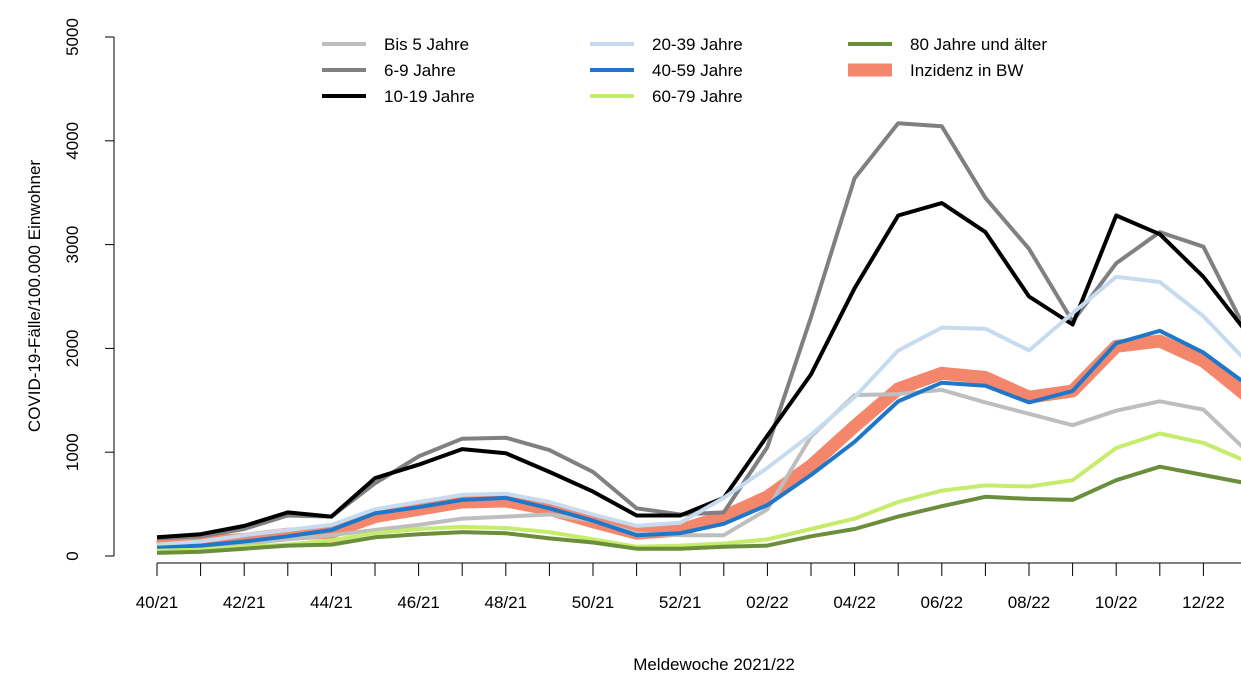 This screenshot has width=1241, height=678. What do you see at coordinates (72, 452) in the screenshot?
I see `y-tick-label: 1000` at bounding box center [72, 452].